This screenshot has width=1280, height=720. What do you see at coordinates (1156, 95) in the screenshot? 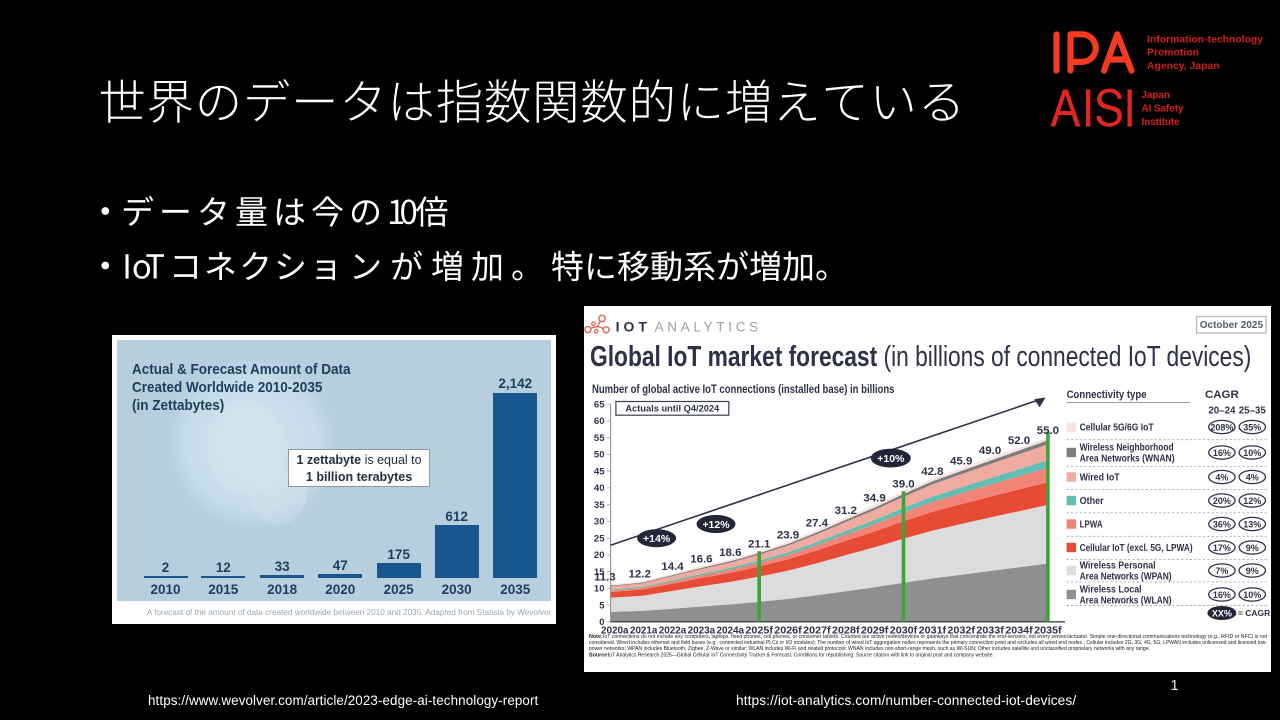
I see `svg-text: Japan` at bounding box center [1156, 95].